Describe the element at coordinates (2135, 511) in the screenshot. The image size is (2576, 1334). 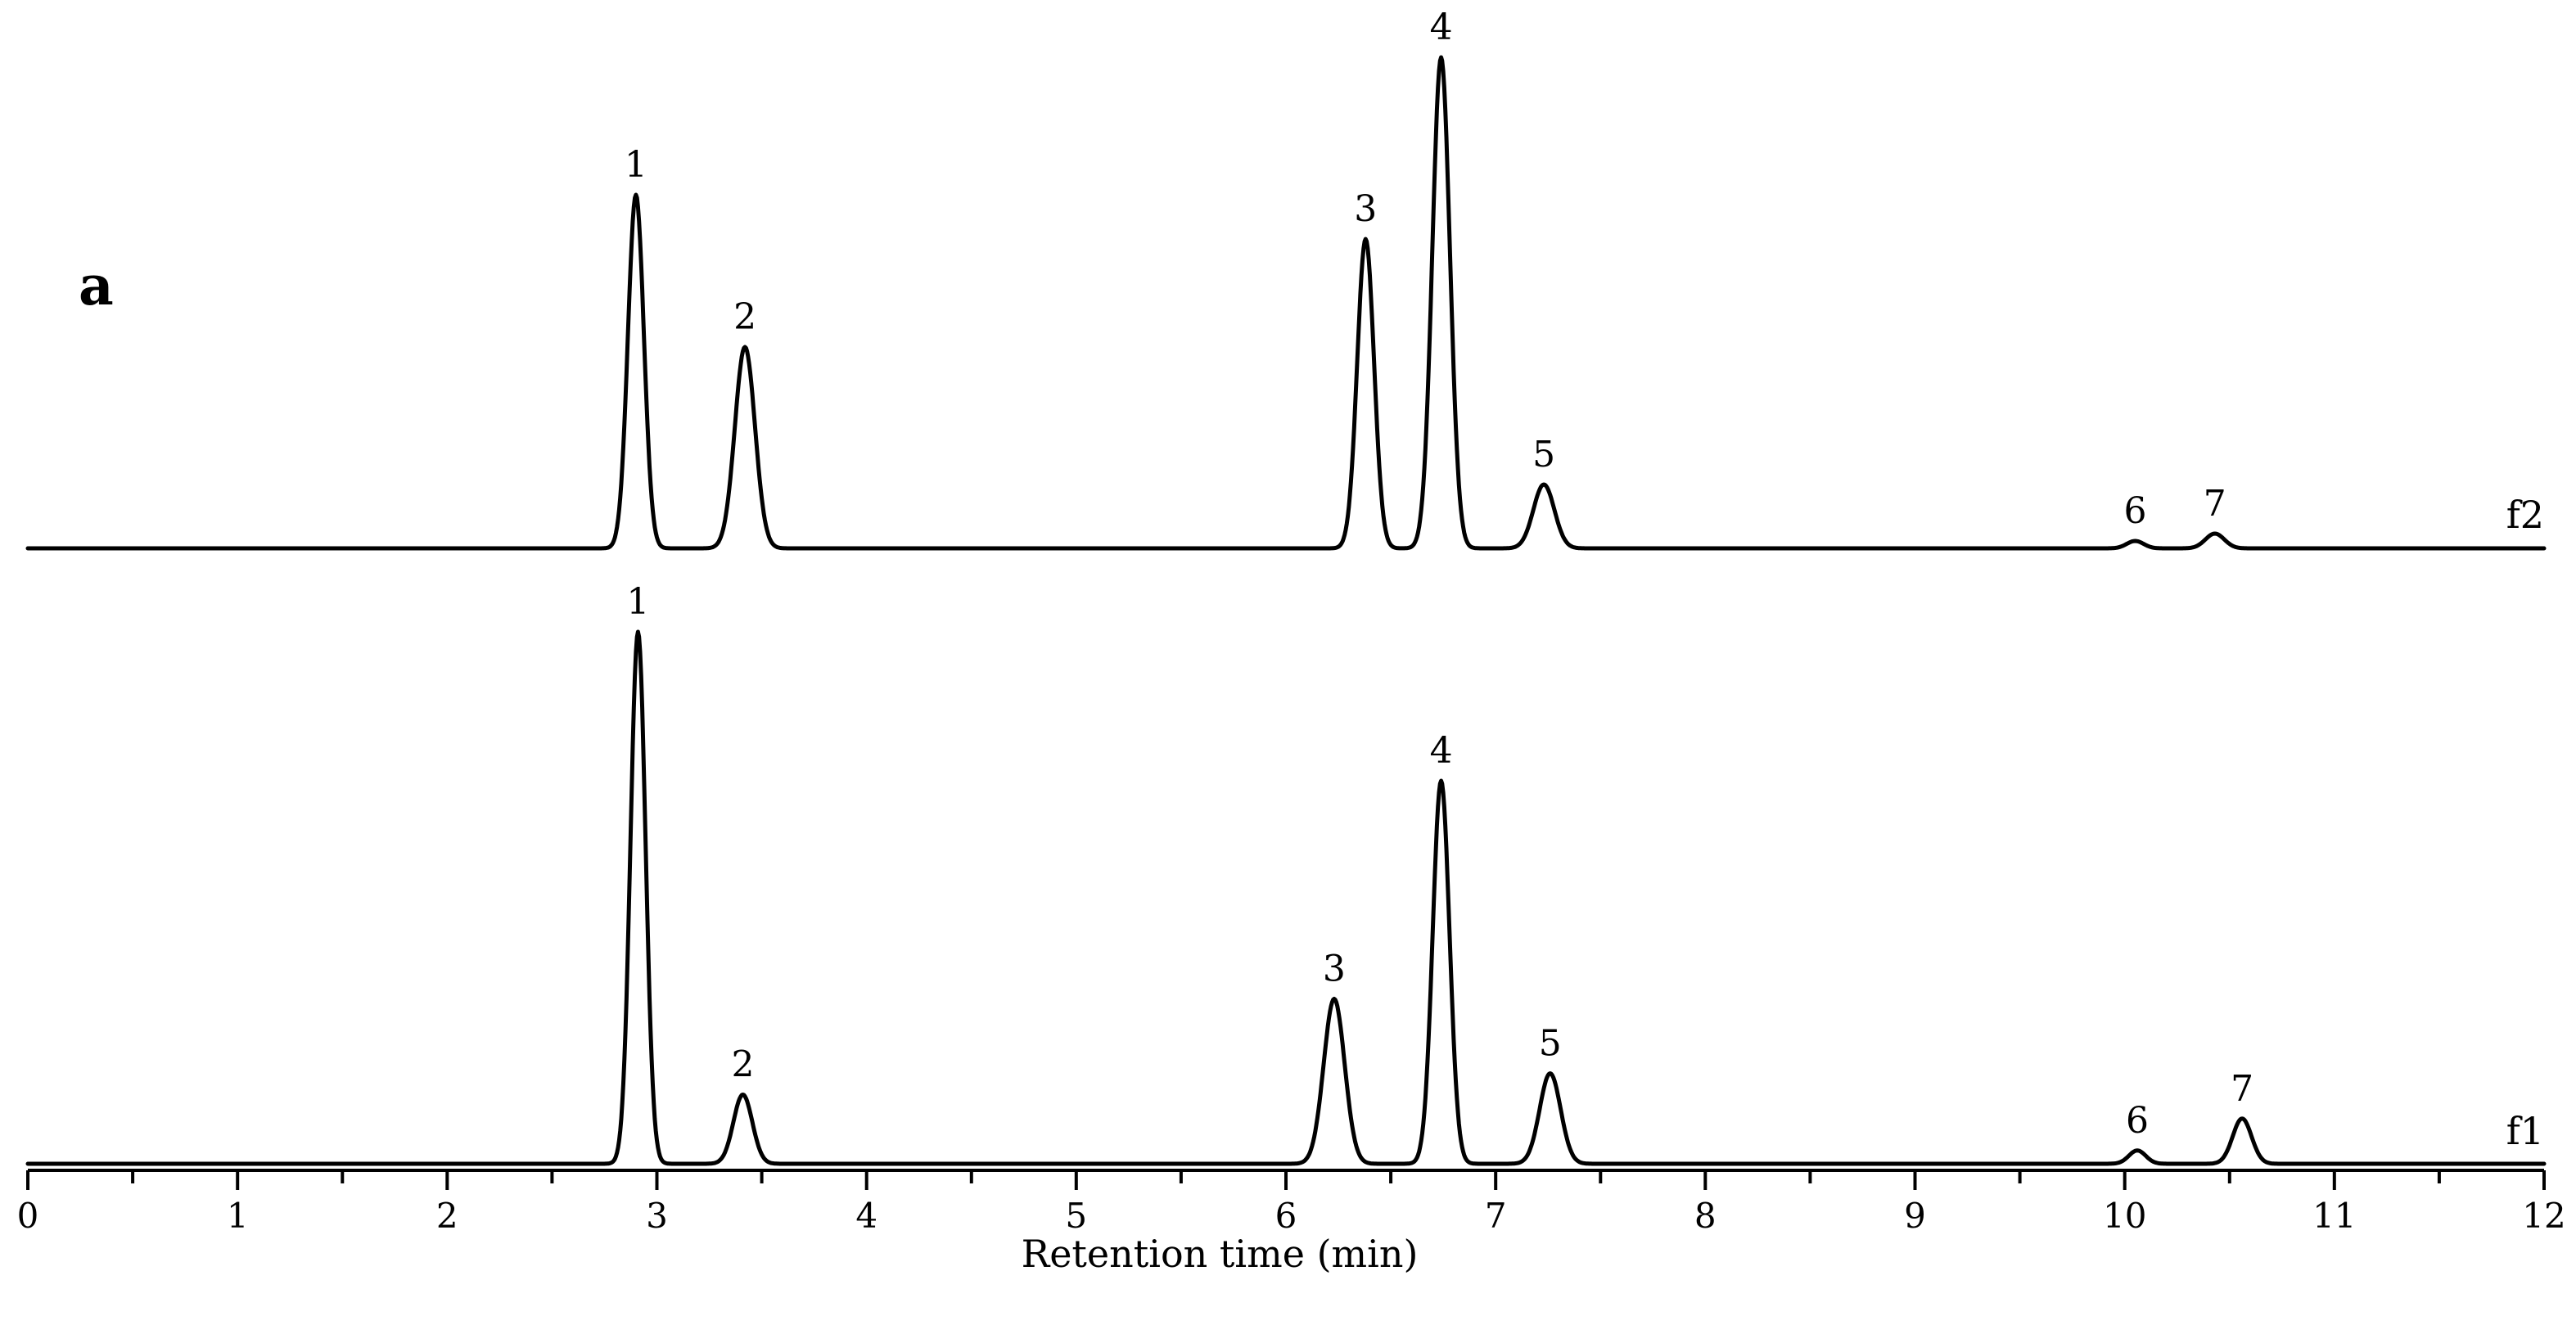
I see `peak-label-f2-6: 6` at that location.